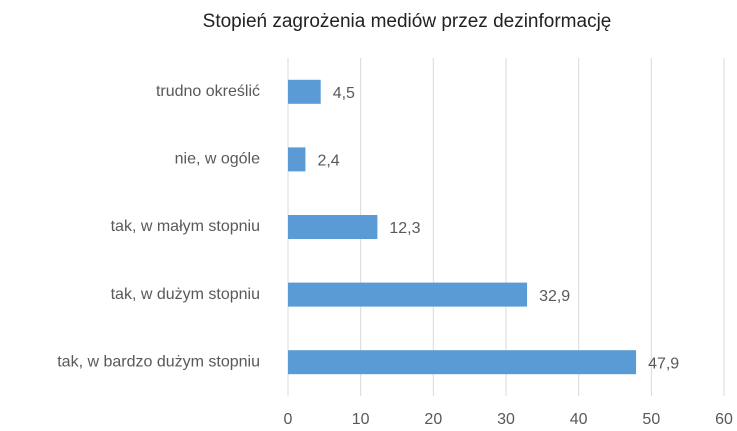  Describe the element at coordinates (158, 361) in the screenshot. I see `y-tick-label: tak, w bardzo dużym stopniu` at that location.